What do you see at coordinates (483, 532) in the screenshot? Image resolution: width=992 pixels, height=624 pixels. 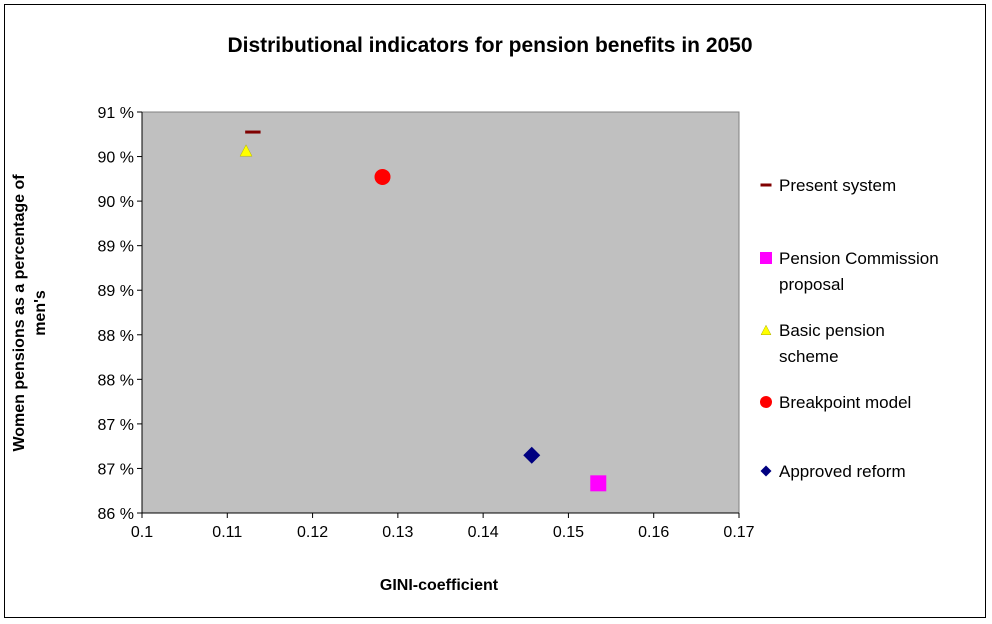 I see `x-tick-label: 0.14` at bounding box center [483, 532].